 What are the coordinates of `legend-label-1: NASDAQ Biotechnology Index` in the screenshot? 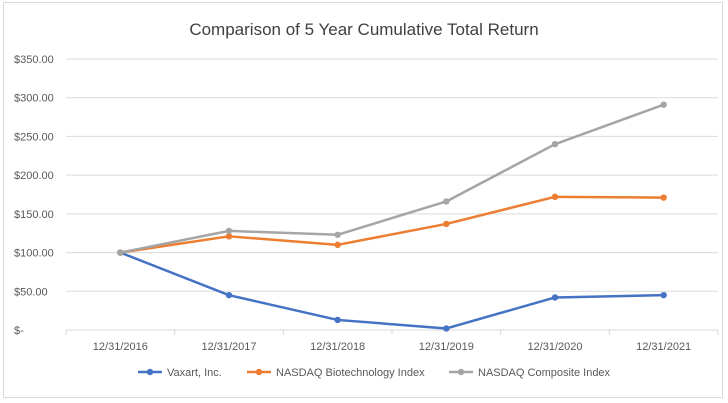 It's located at (350, 373).